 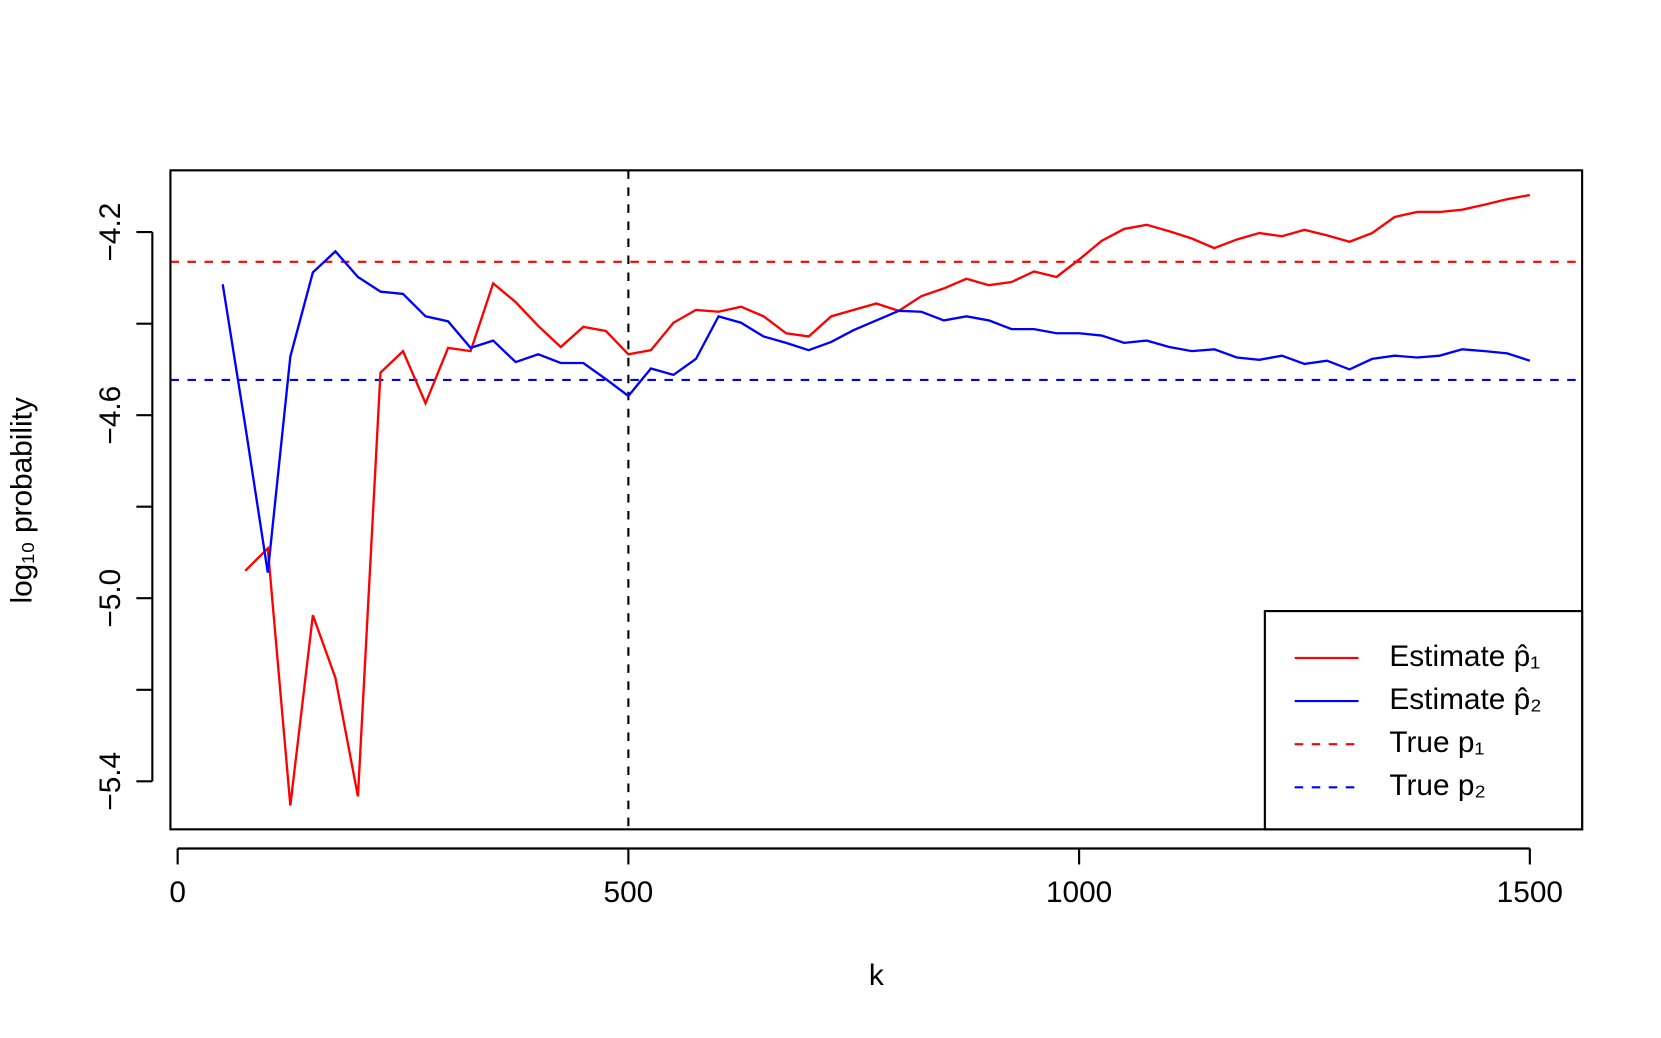 I want to click on y-tick-label: −4.2, so click(x=110, y=232).